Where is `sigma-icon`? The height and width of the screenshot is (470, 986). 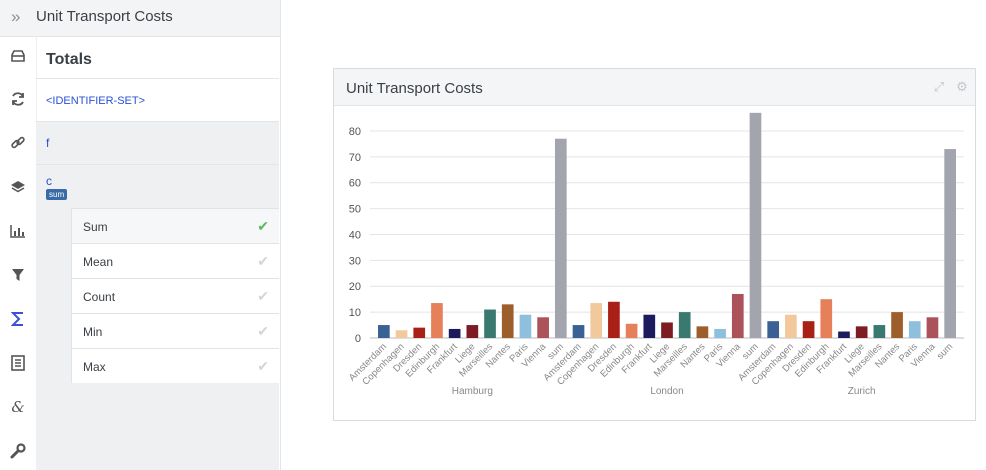 sigma-icon is located at coordinates (18, 319).